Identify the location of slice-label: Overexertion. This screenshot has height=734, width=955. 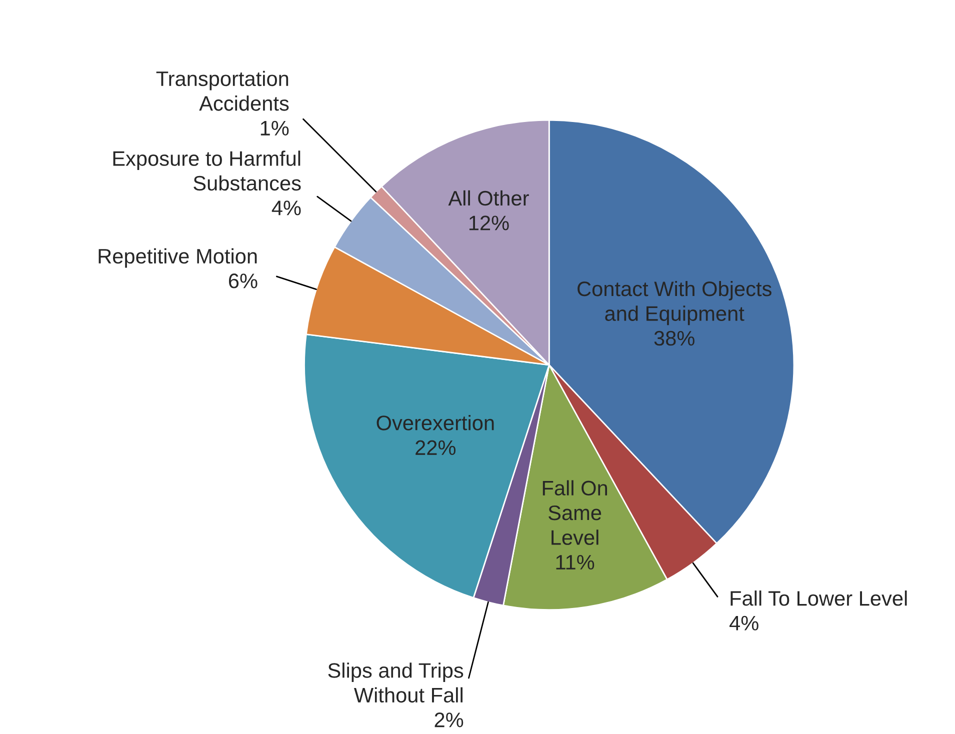
(435, 422).